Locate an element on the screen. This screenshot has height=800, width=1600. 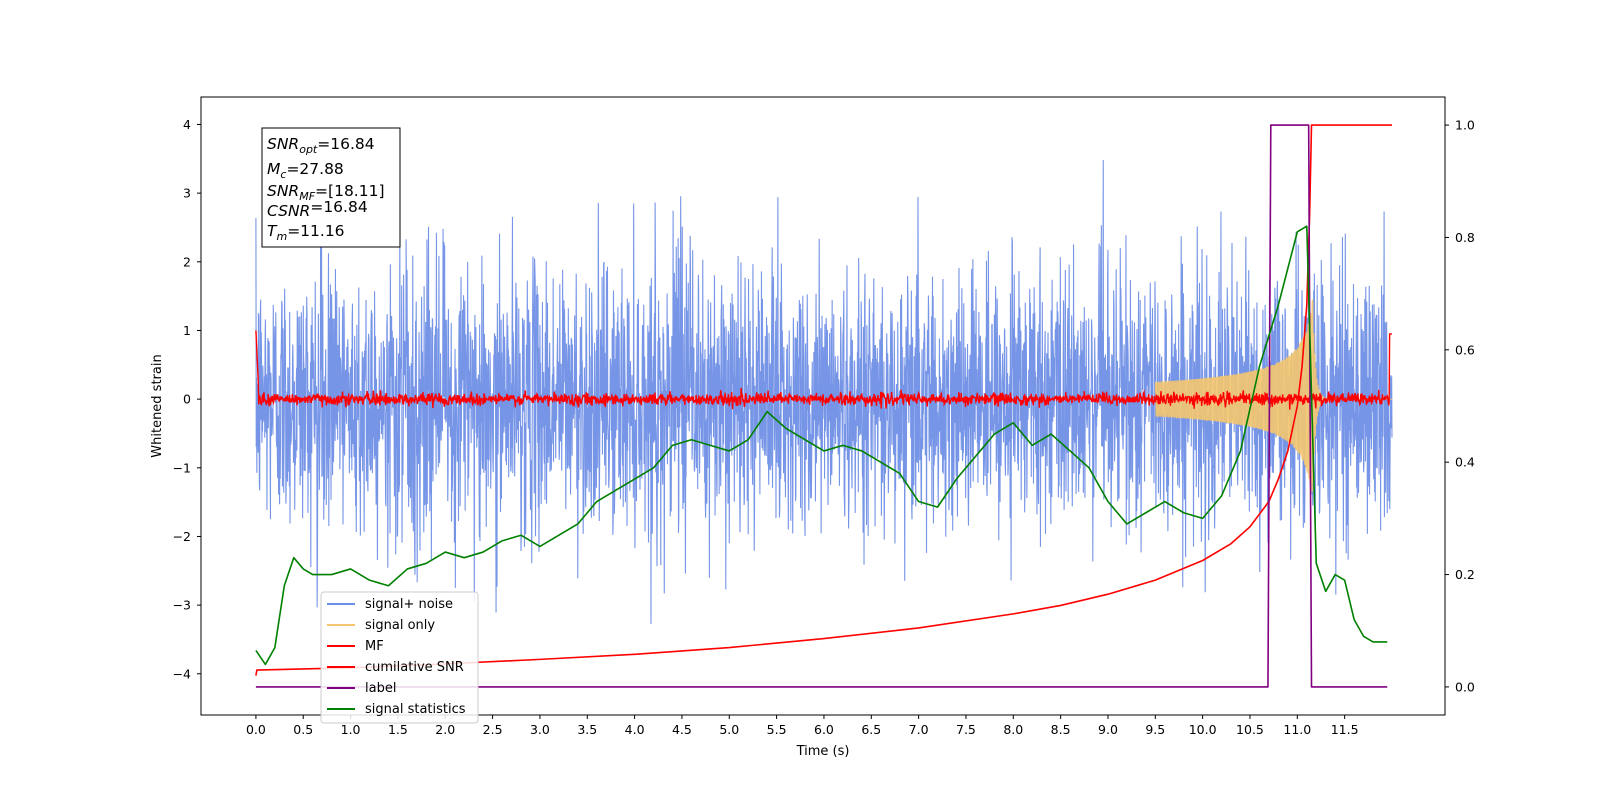
legend-label: signal+ noise is located at coordinates (409, 604).